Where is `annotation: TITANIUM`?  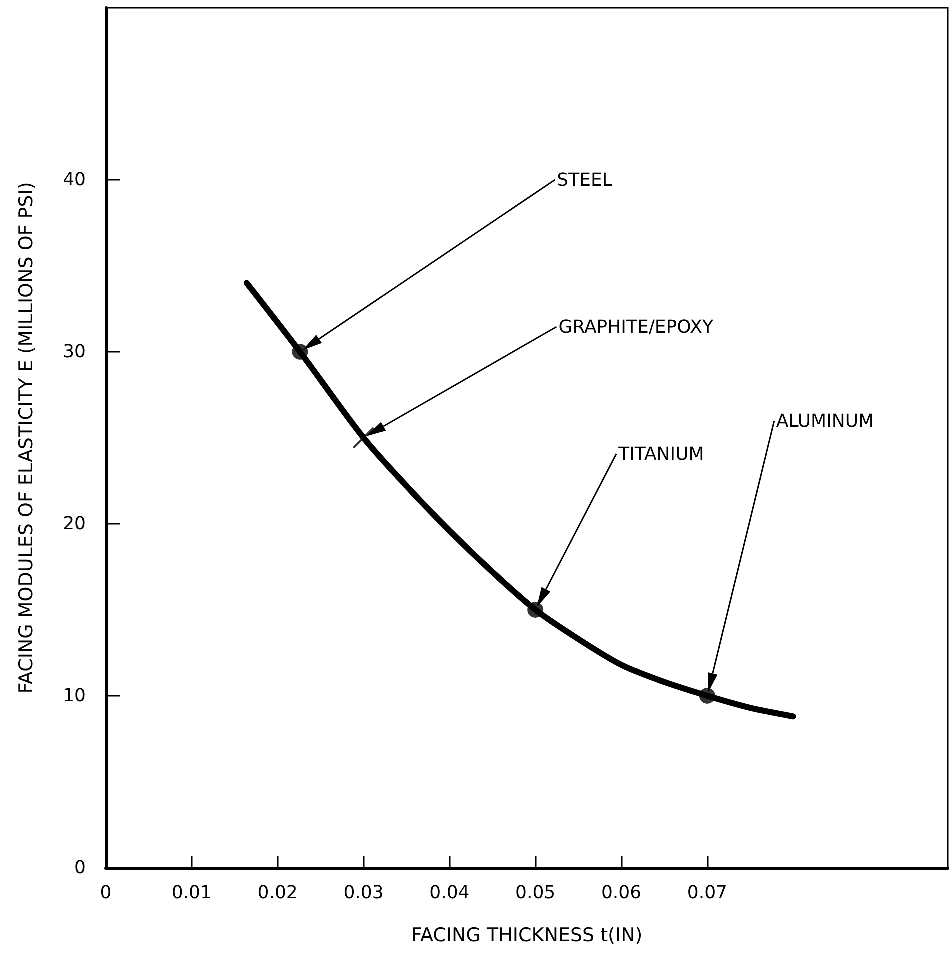
annotation: TITANIUM is located at coordinates (661, 454).